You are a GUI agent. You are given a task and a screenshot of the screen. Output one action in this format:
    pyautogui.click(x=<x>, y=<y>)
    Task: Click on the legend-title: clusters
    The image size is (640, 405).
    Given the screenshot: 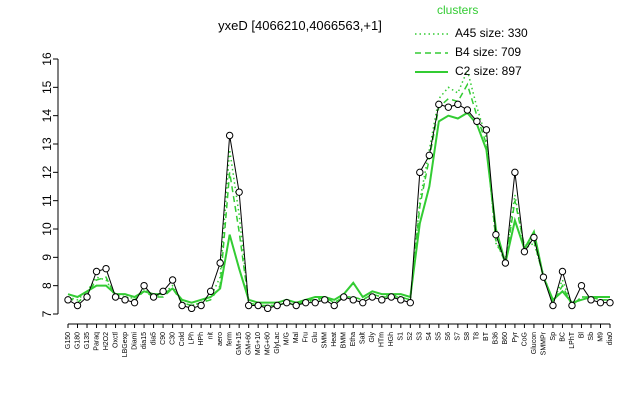 What is the action you would take?
    pyautogui.click(x=457, y=10)
    